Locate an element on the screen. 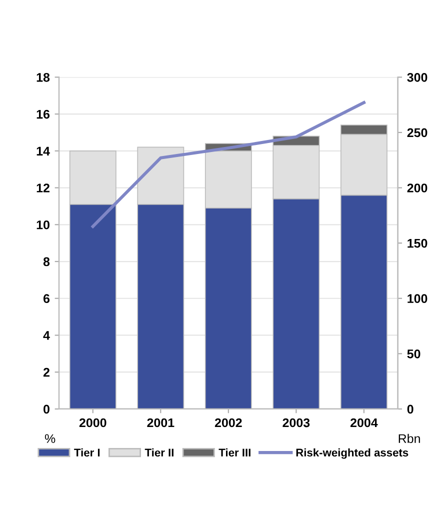 This screenshot has width=447, height=525. y-tick-label: 8 is located at coordinates (46, 261).